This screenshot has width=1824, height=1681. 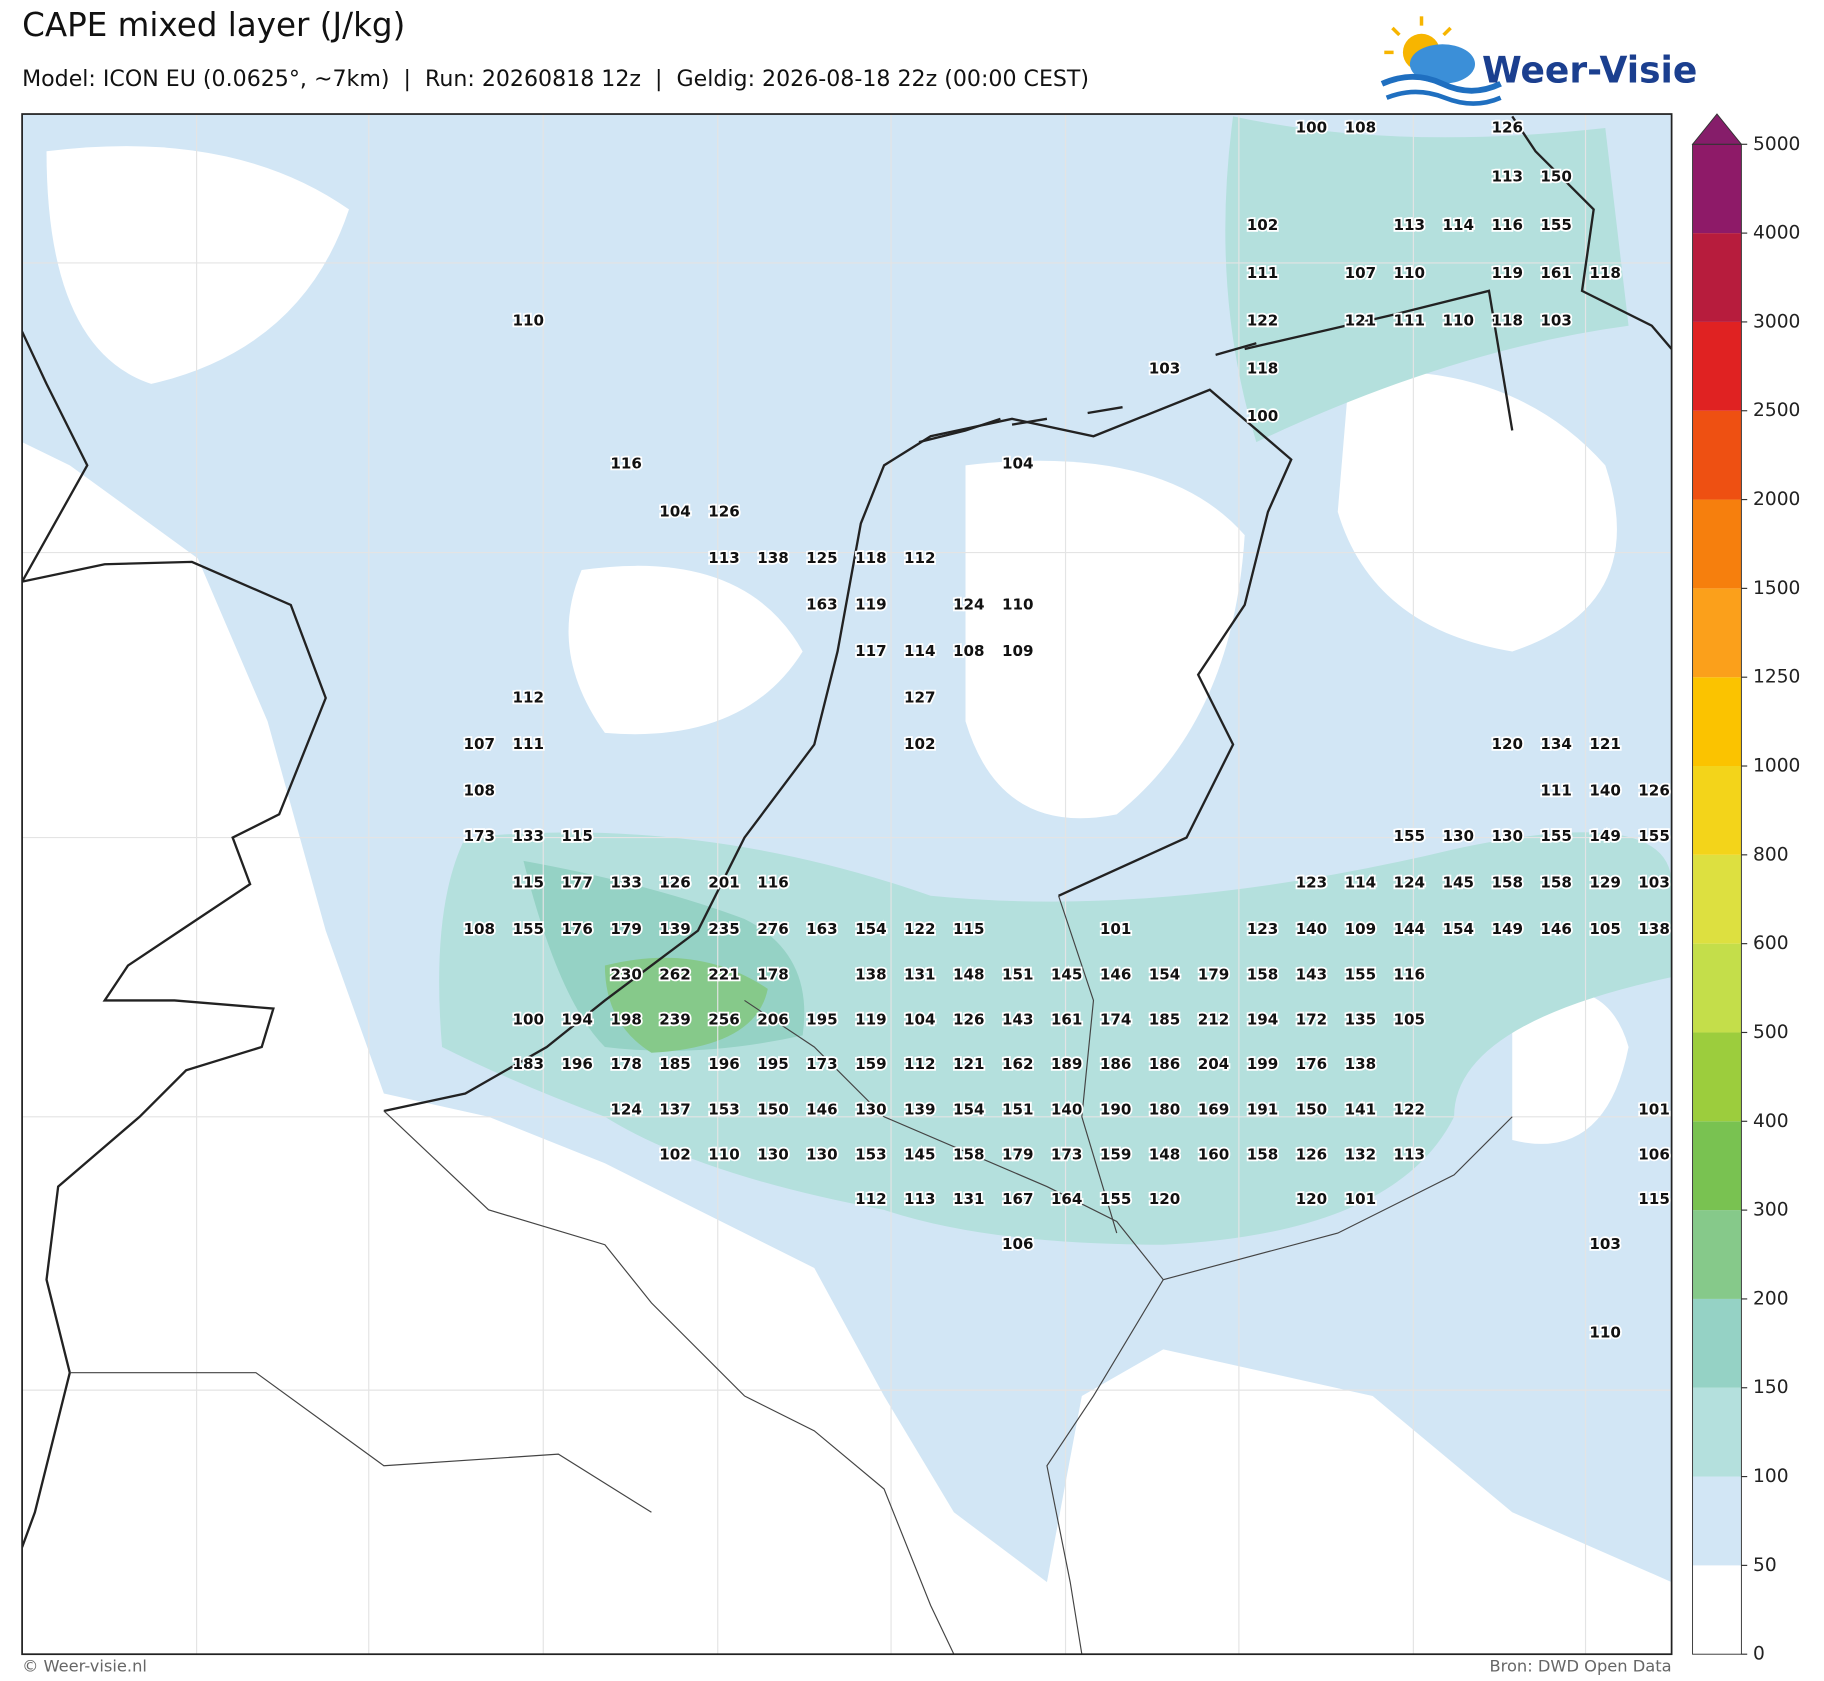 I want to click on cape-value-label: 186, so click(x=1165, y=1064).